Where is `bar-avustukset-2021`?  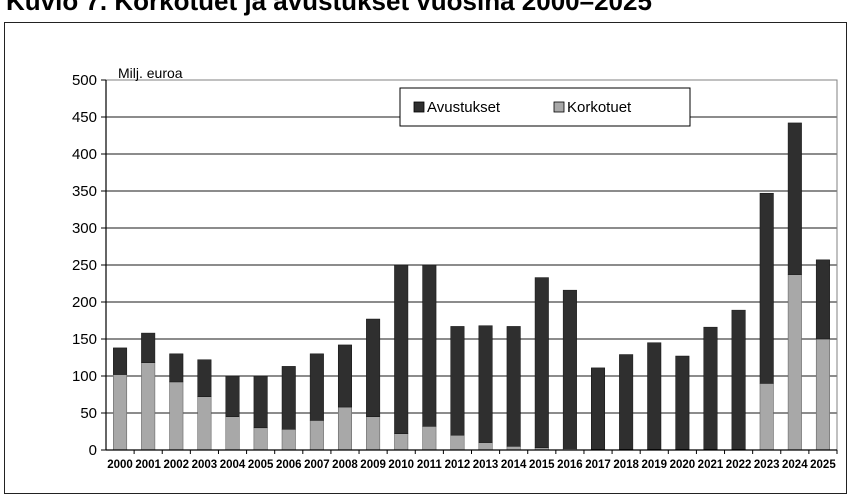 bar-avustukset-2021 is located at coordinates (710, 388).